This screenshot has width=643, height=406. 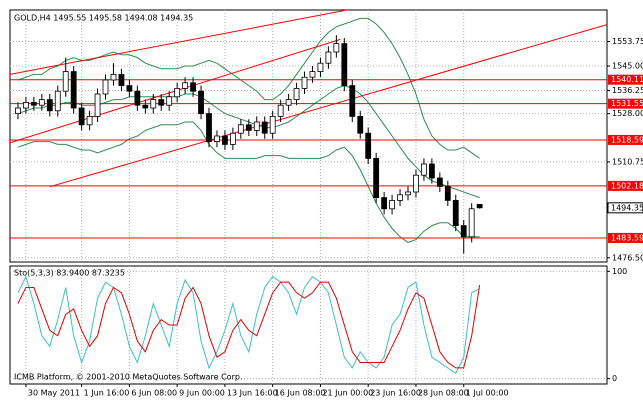 What do you see at coordinates (627, 161) in the screenshot?
I see `y-tick-label: 1510.75` at bounding box center [627, 161].